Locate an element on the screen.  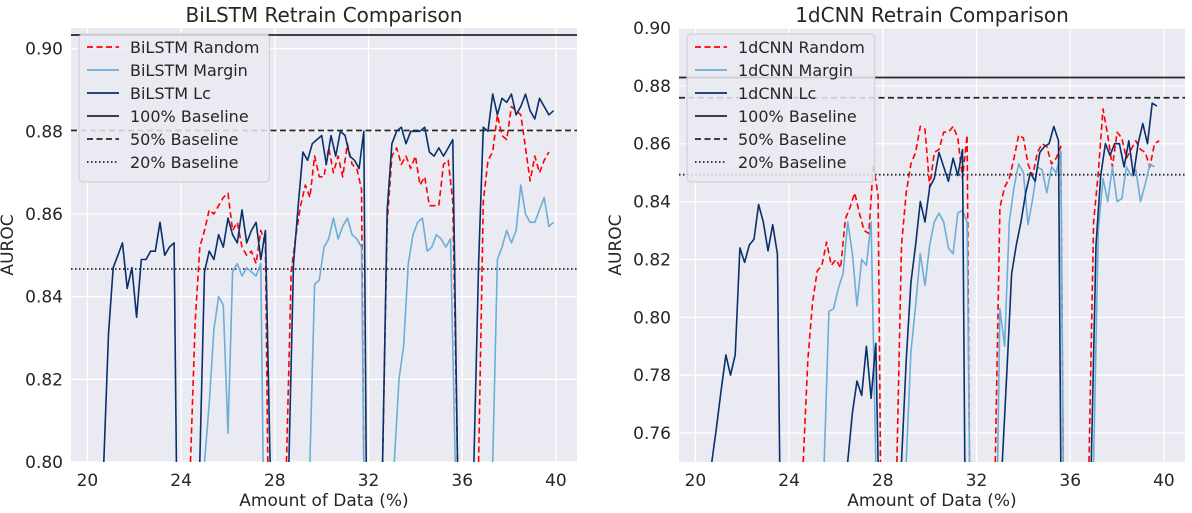
bilstm-legend-box is located at coordinates (174, 108).